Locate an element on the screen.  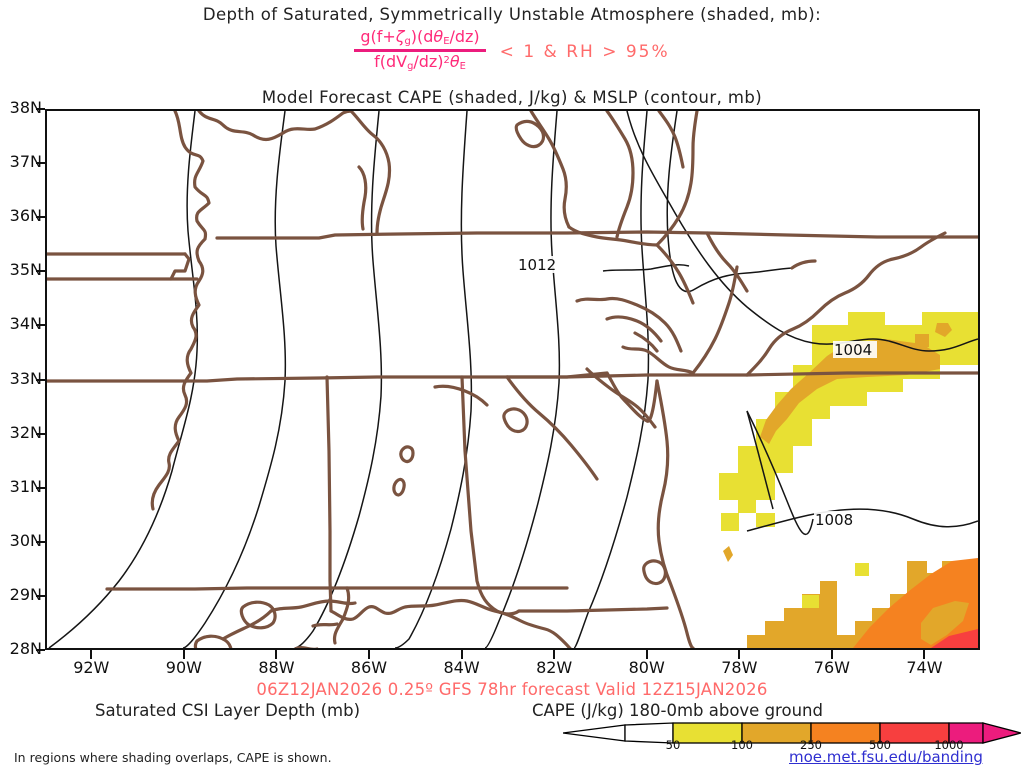
mslp-contour-d is located at coordinates (433, 379).